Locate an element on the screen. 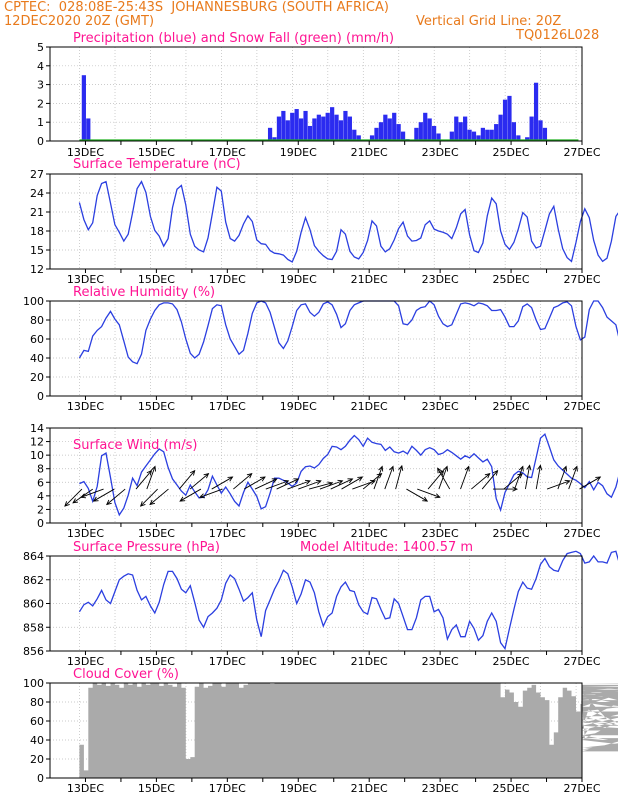  humidity-title: Relative Humidity (%) is located at coordinates (144, 292).